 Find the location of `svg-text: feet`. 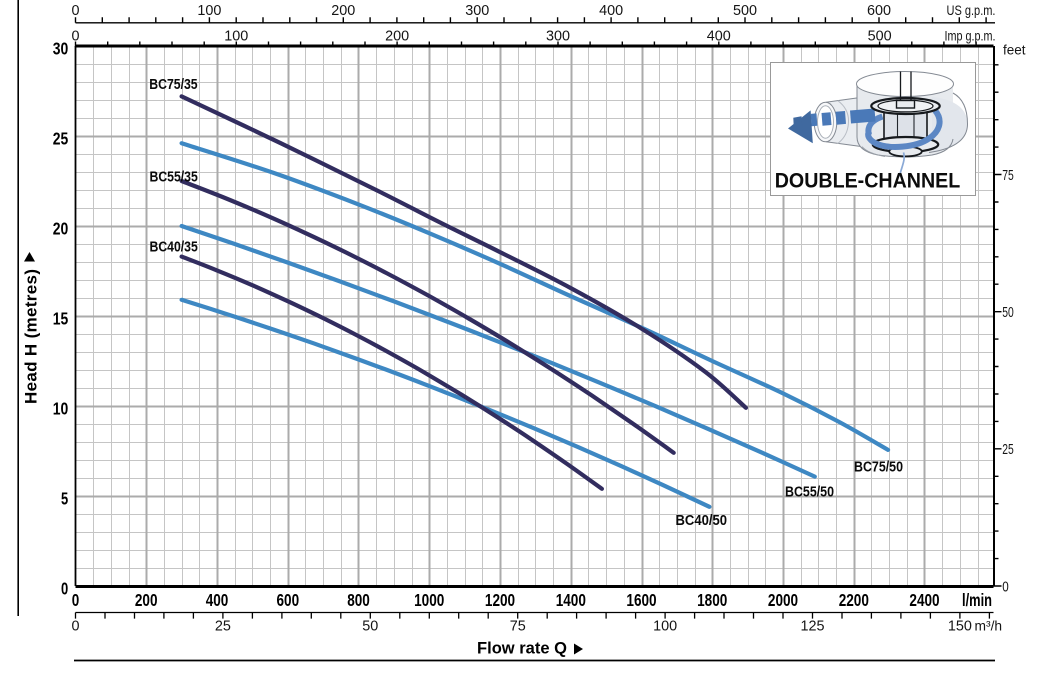

svg-text: feet is located at coordinates (1014, 50).